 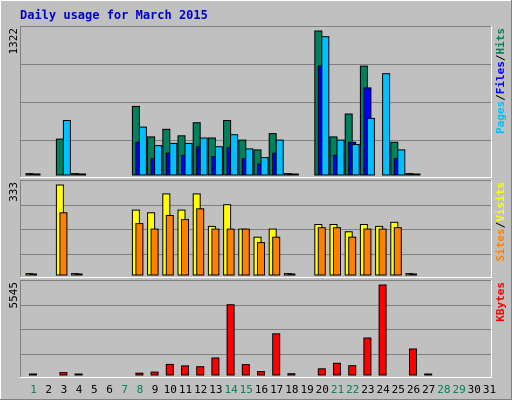 I want to click on legend-entry: Files, so click(x=500, y=77).